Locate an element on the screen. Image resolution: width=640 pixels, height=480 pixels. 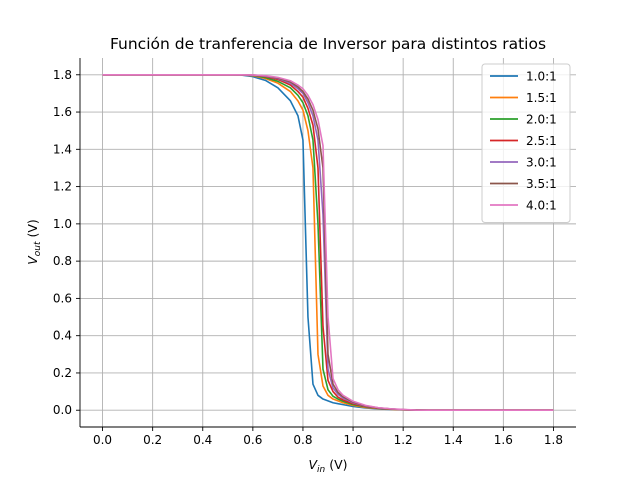
legend-label: 2.5:1 is located at coordinates (541, 141).